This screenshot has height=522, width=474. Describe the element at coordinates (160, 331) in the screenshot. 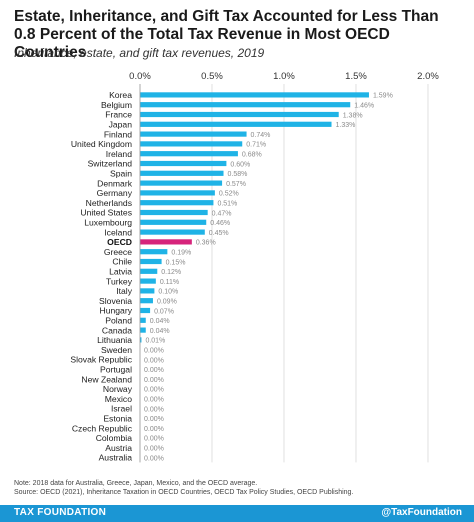

I see `value-label: 0.04%` at that location.